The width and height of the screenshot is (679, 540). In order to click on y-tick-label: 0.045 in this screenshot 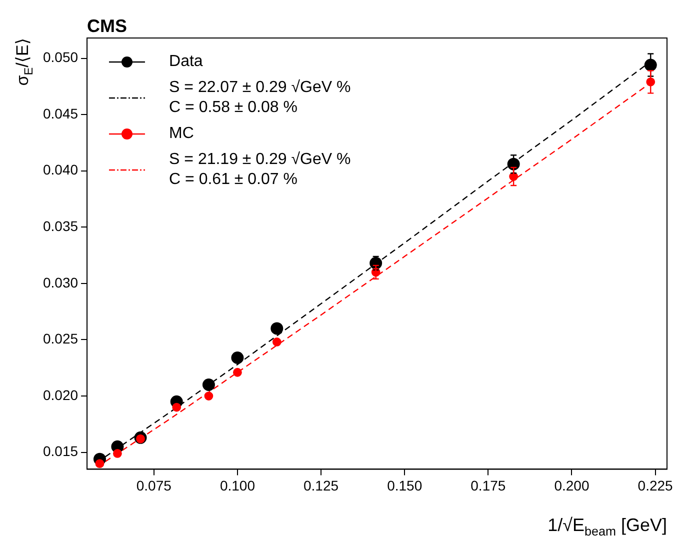, I will do `click(60, 113)`.